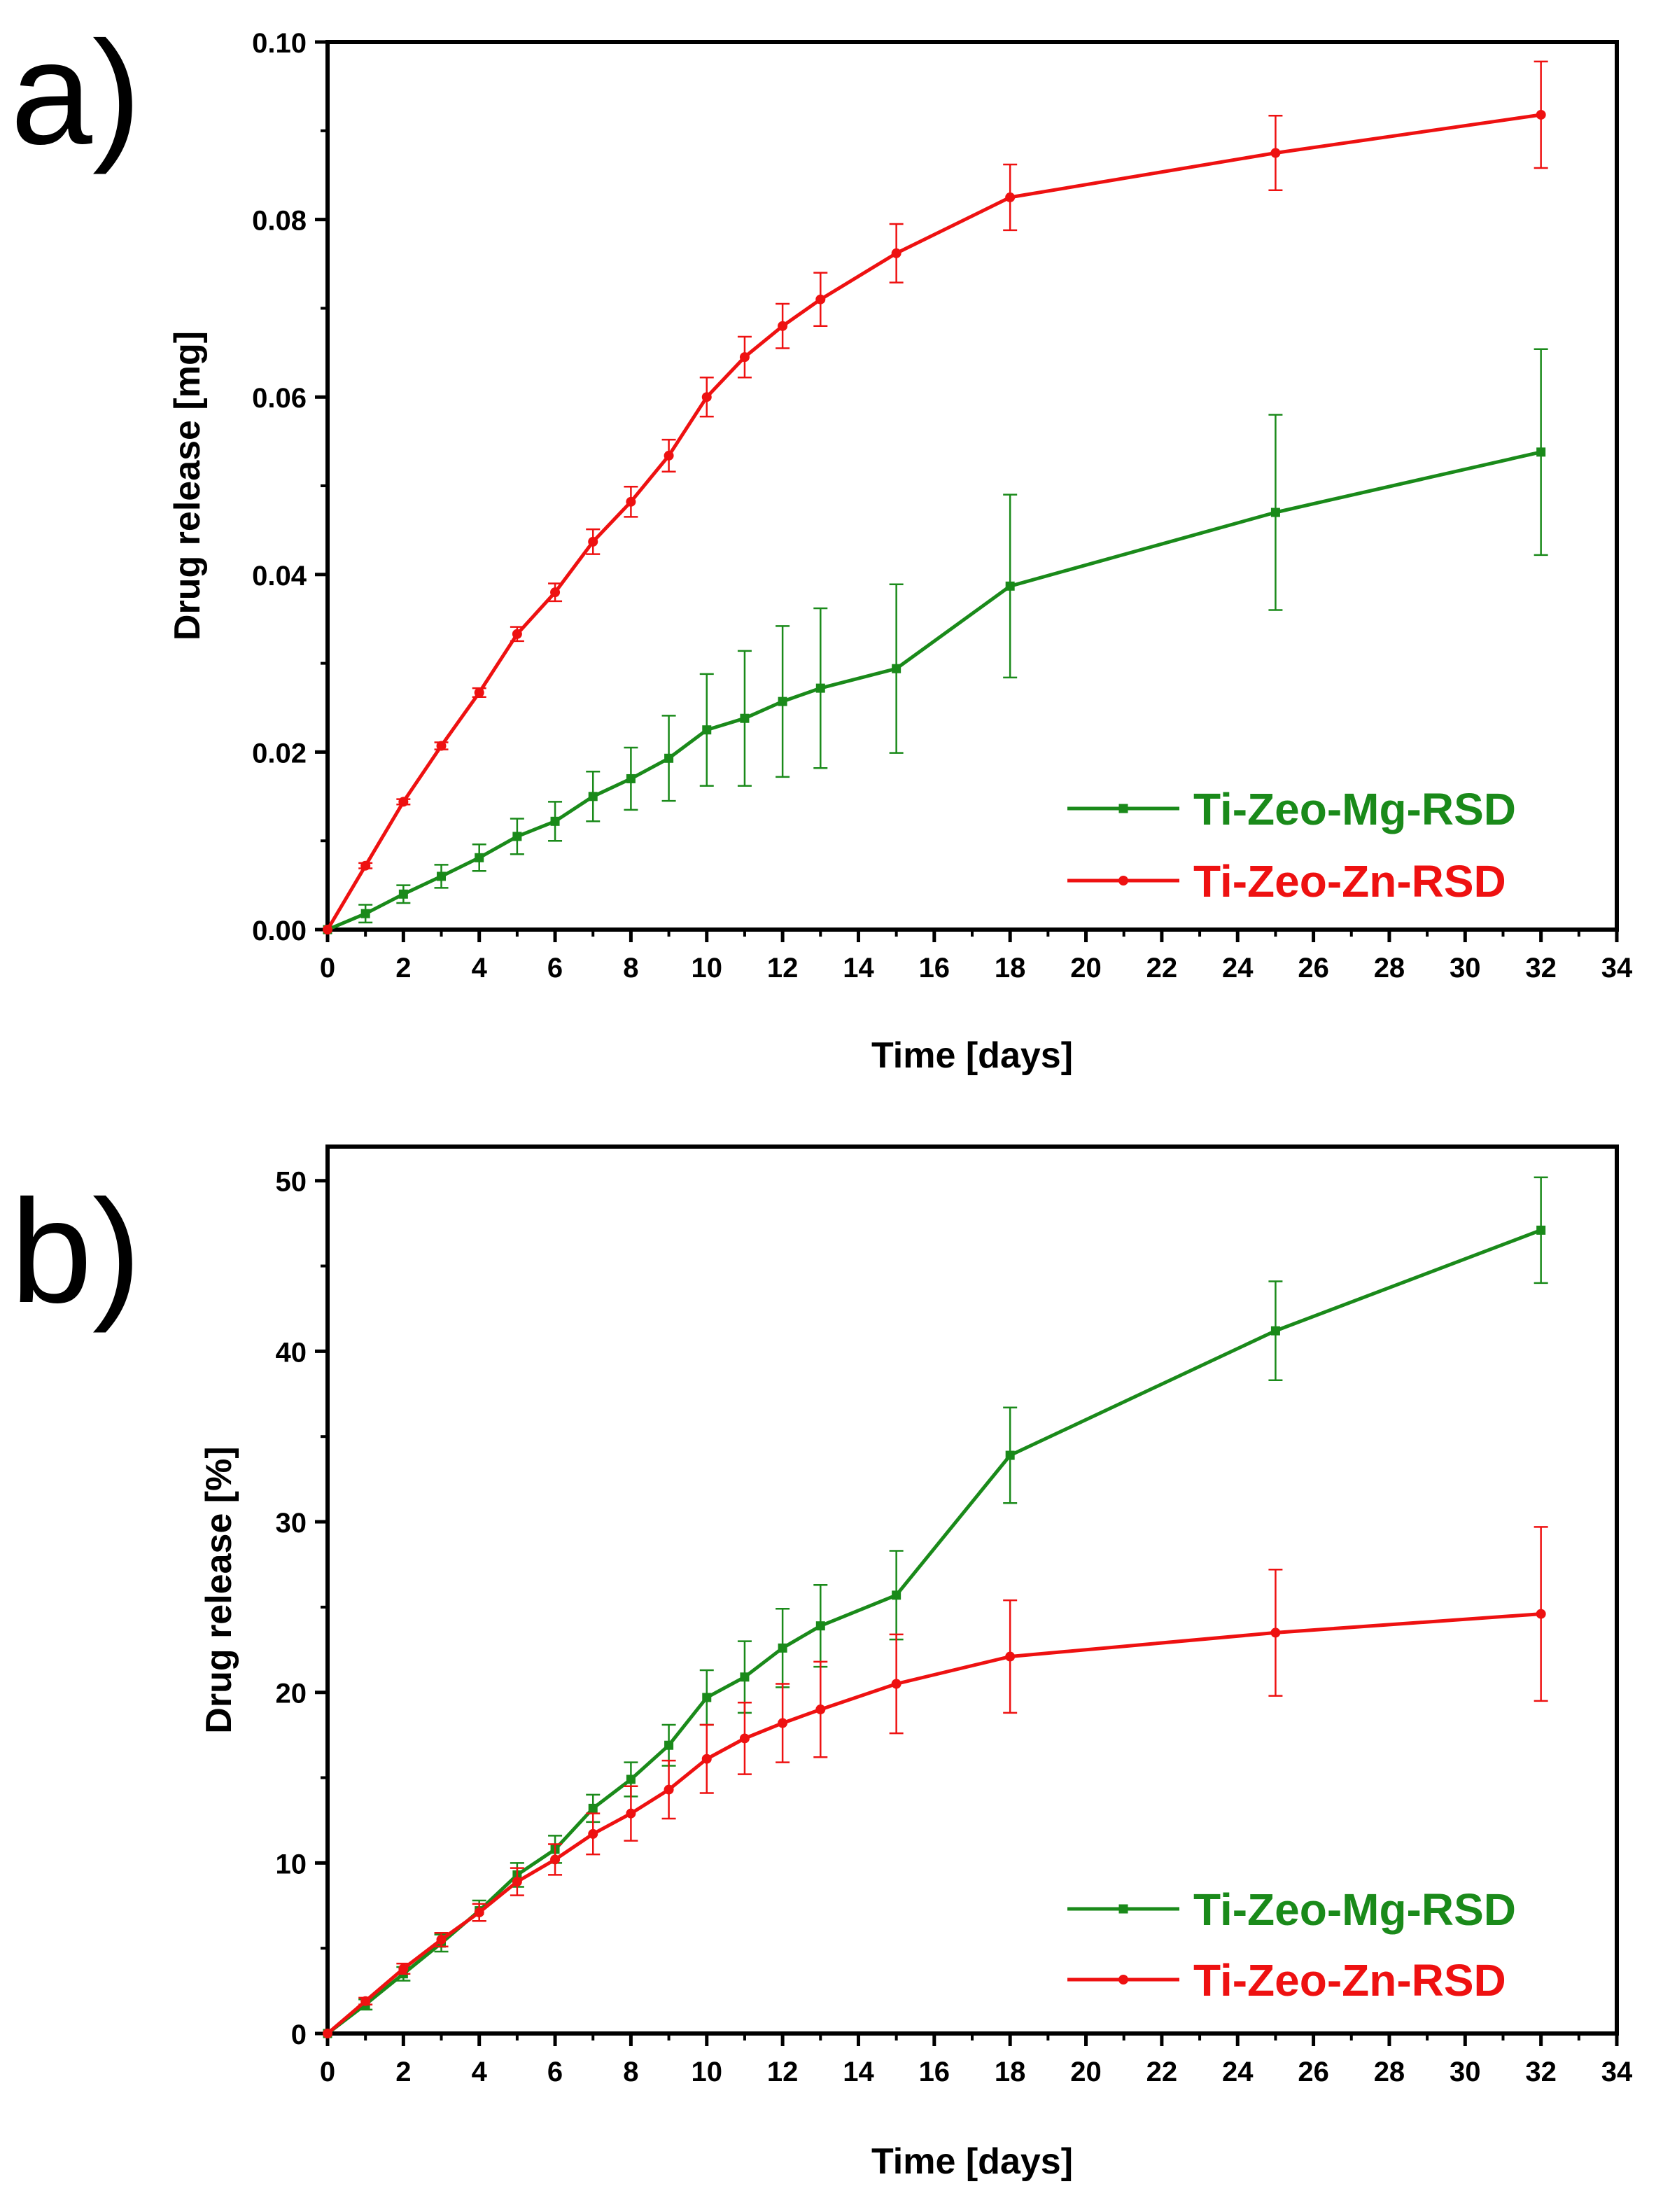  I want to click on legend-label: Ti-Zeo-Zn-RSD, so click(1349, 881).